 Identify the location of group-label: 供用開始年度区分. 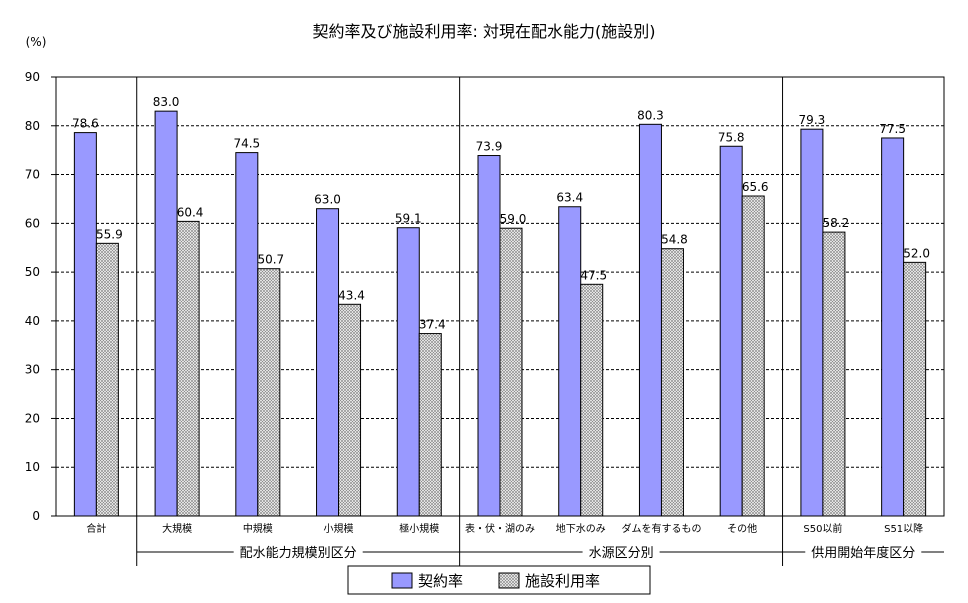
(863, 553).